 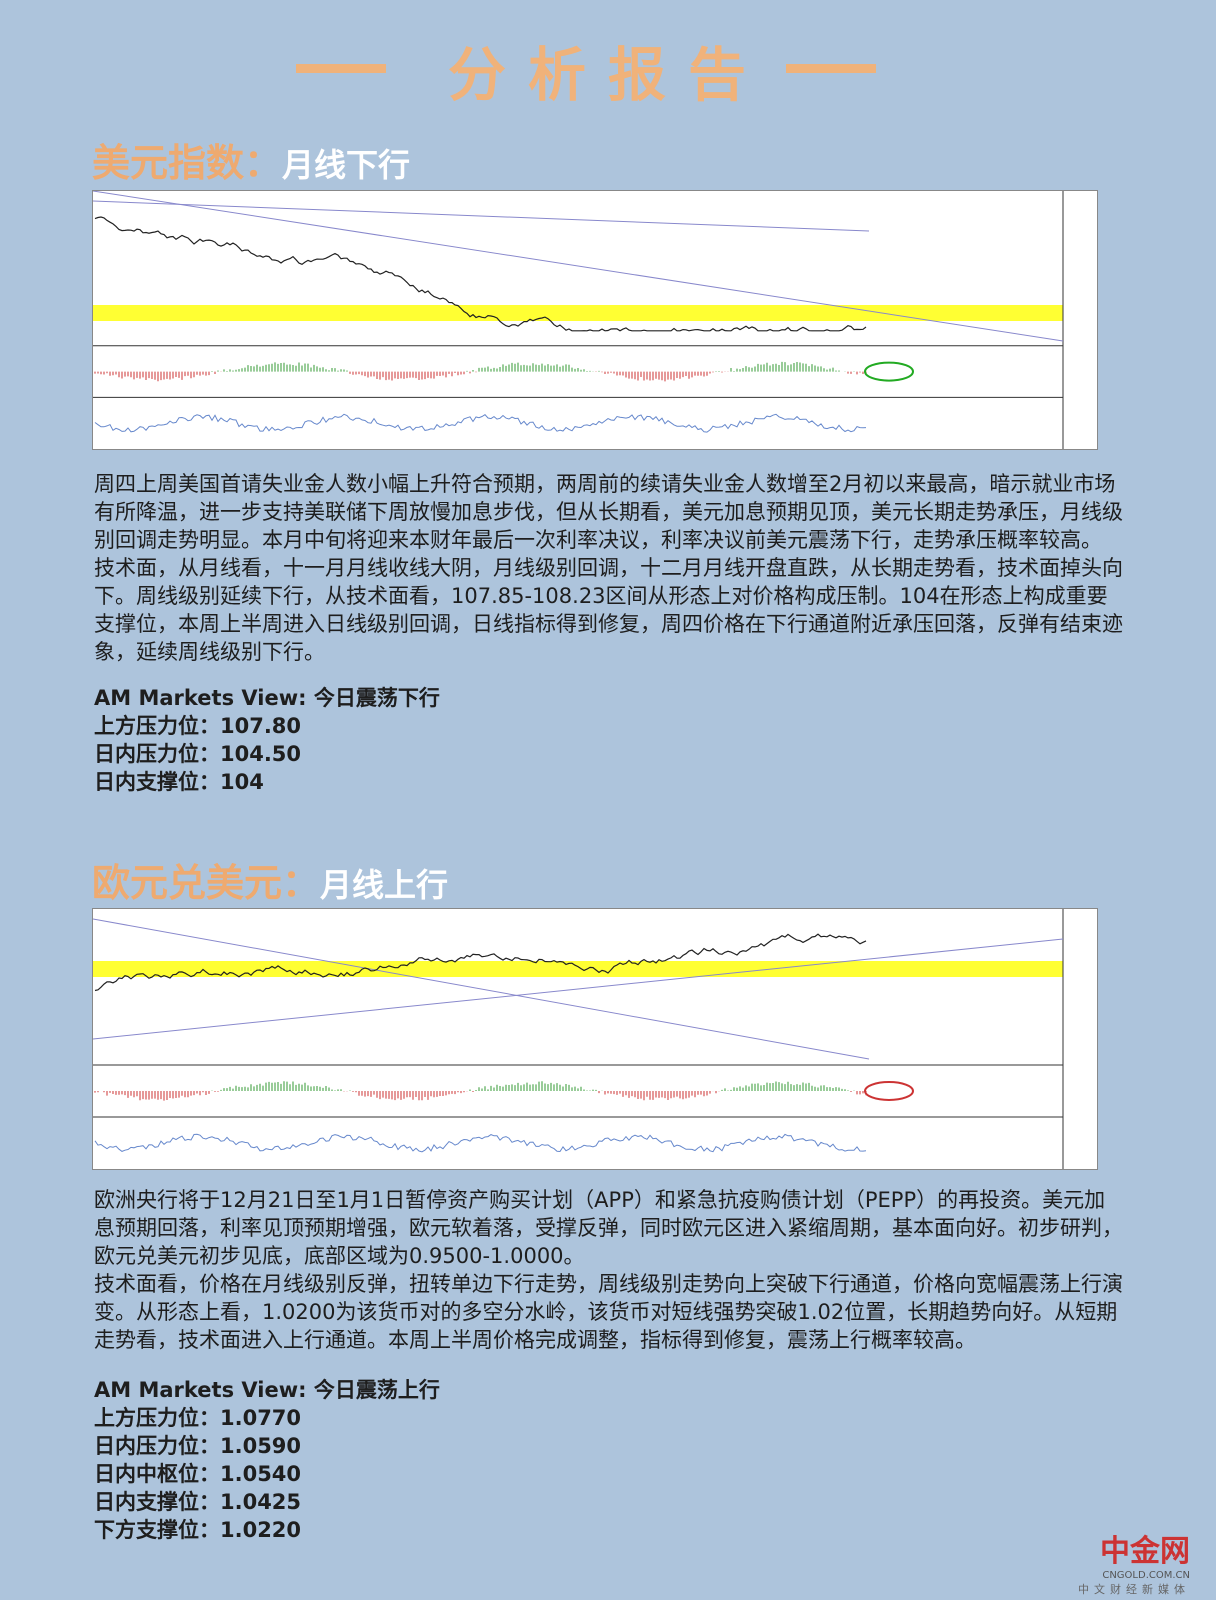 What do you see at coordinates (1134, 1589) in the screenshot?
I see `tagline: 中文财经新媒体` at bounding box center [1134, 1589].